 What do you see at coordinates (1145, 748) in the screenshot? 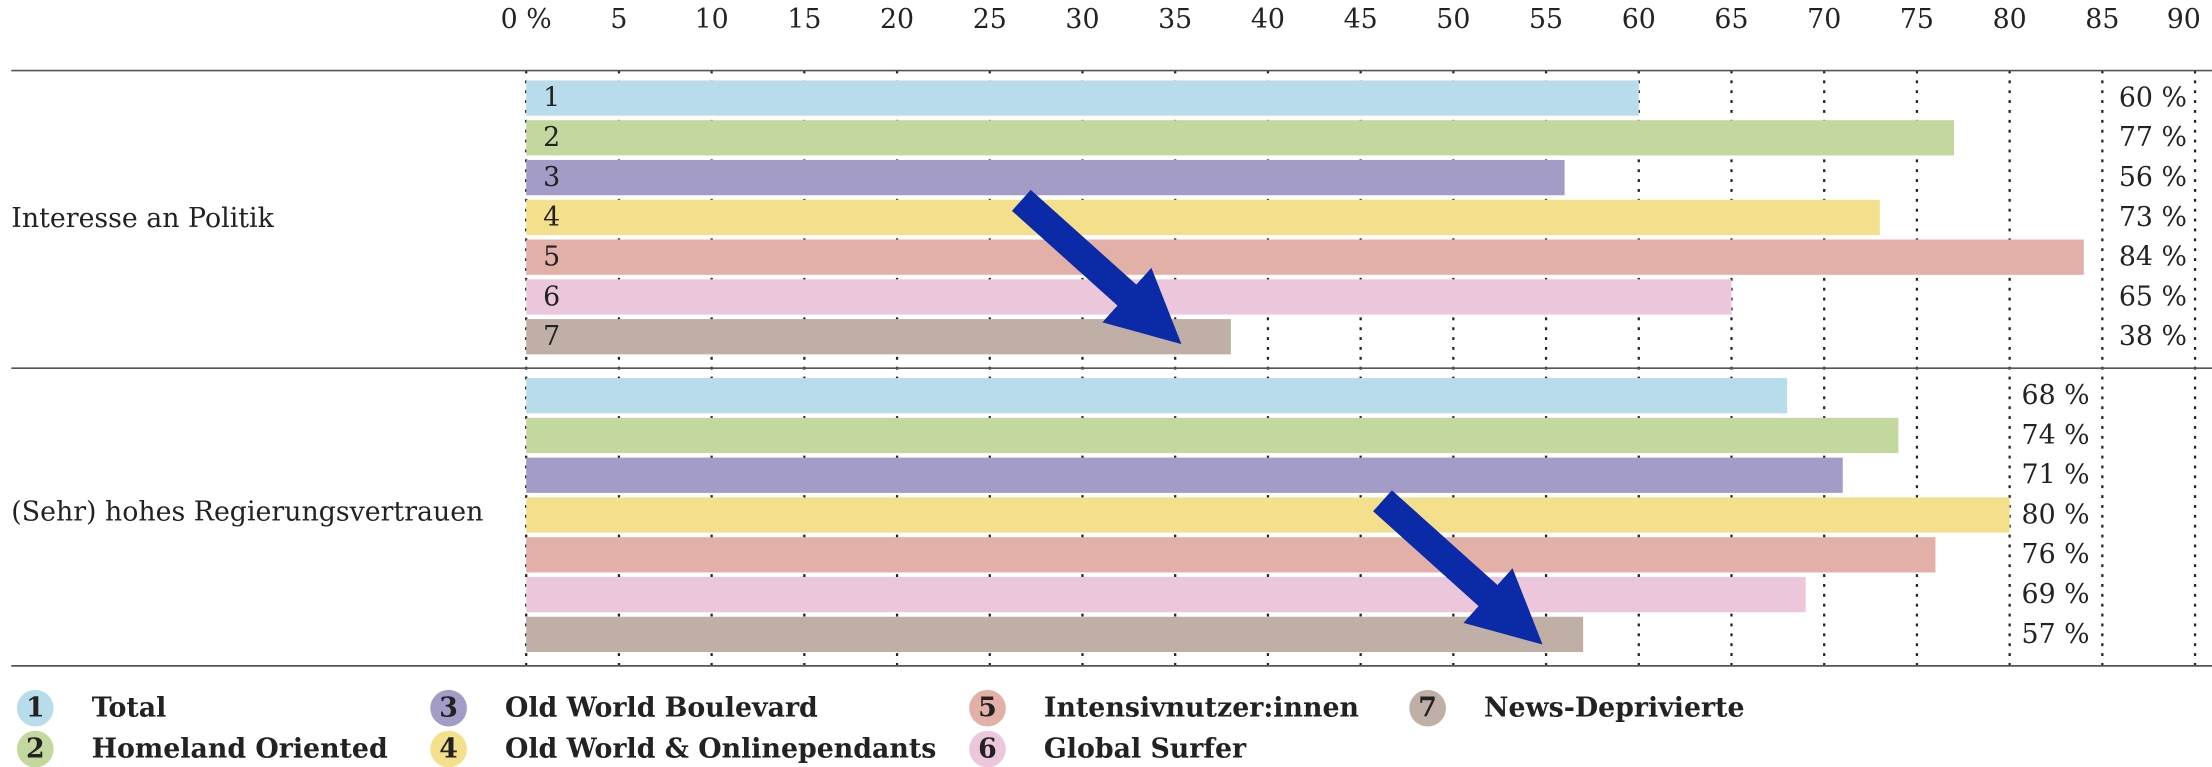
I see `legend-label: Global Surfer` at bounding box center [1145, 748].